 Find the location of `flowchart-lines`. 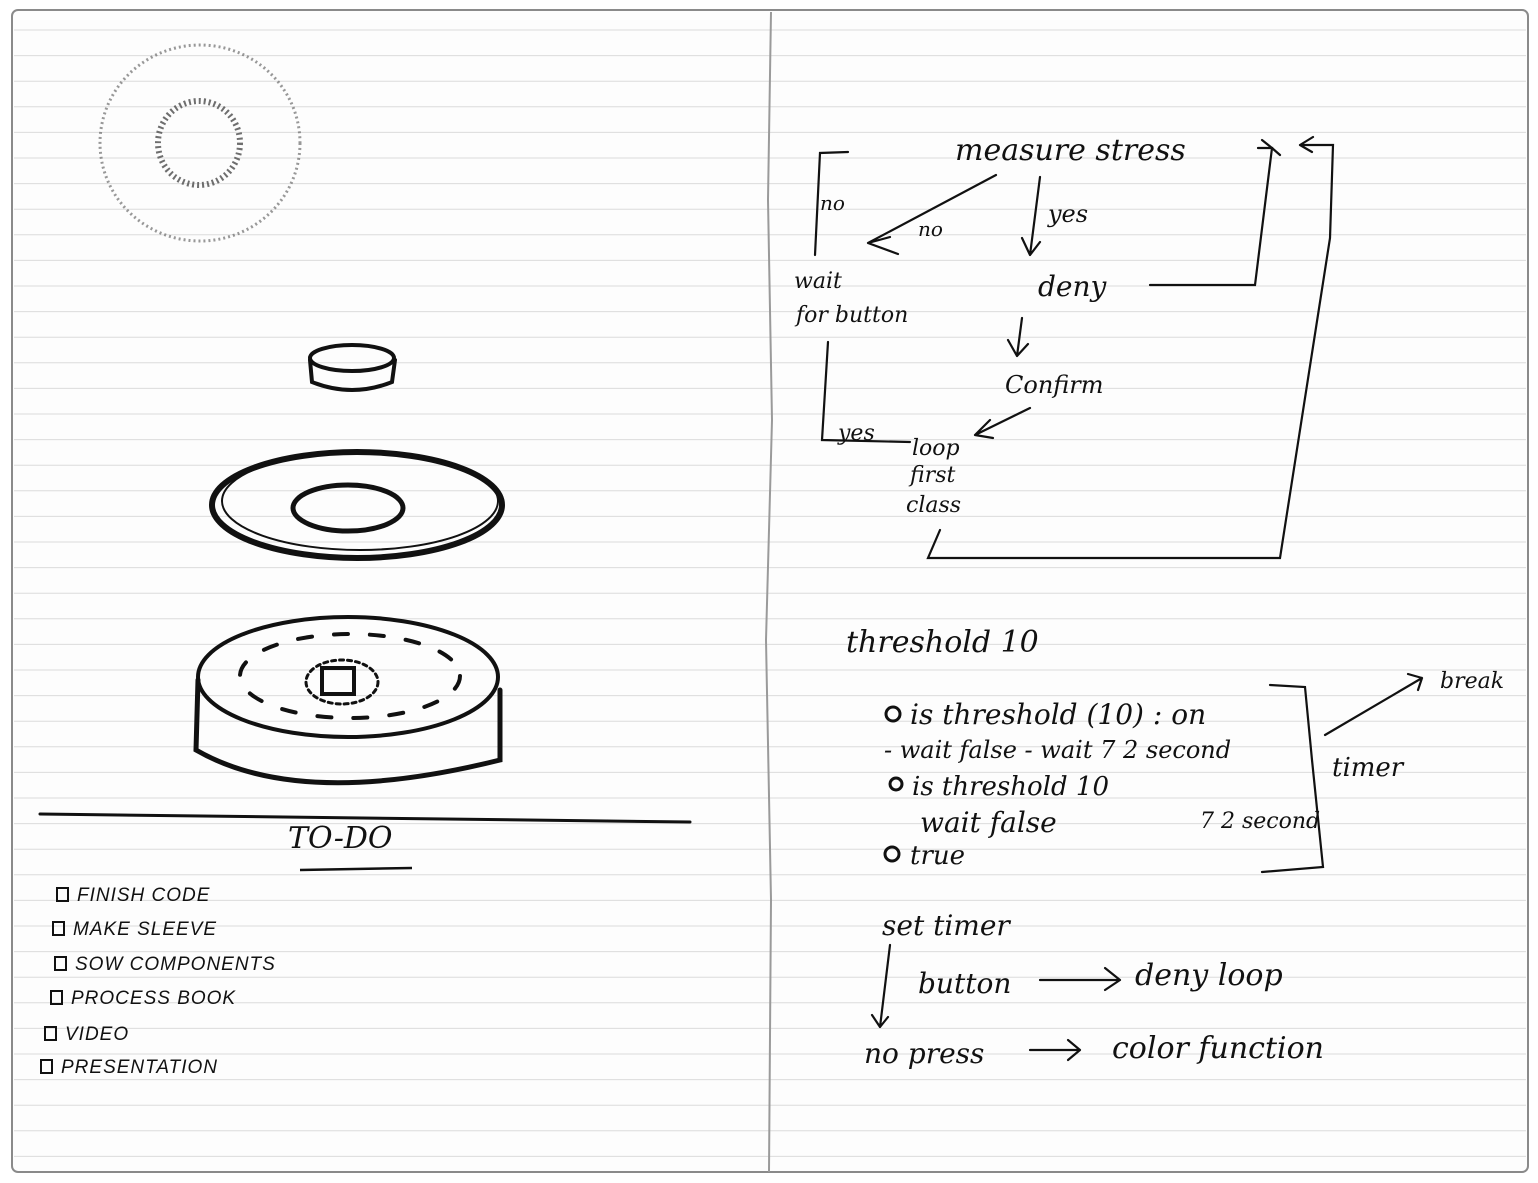

flowchart-lines is located at coordinates (1074, 347).